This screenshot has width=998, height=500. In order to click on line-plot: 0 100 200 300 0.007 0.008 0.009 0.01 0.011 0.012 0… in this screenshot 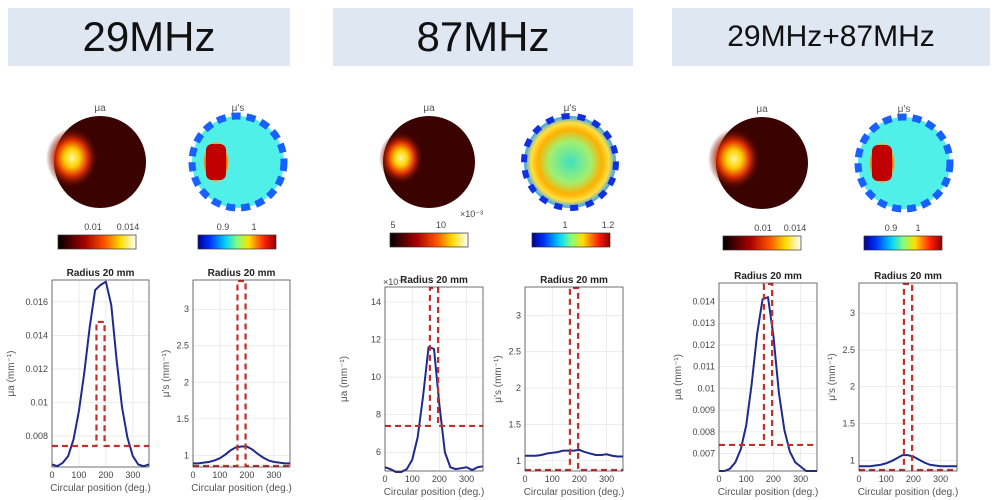, I will do `click(745, 384)`.